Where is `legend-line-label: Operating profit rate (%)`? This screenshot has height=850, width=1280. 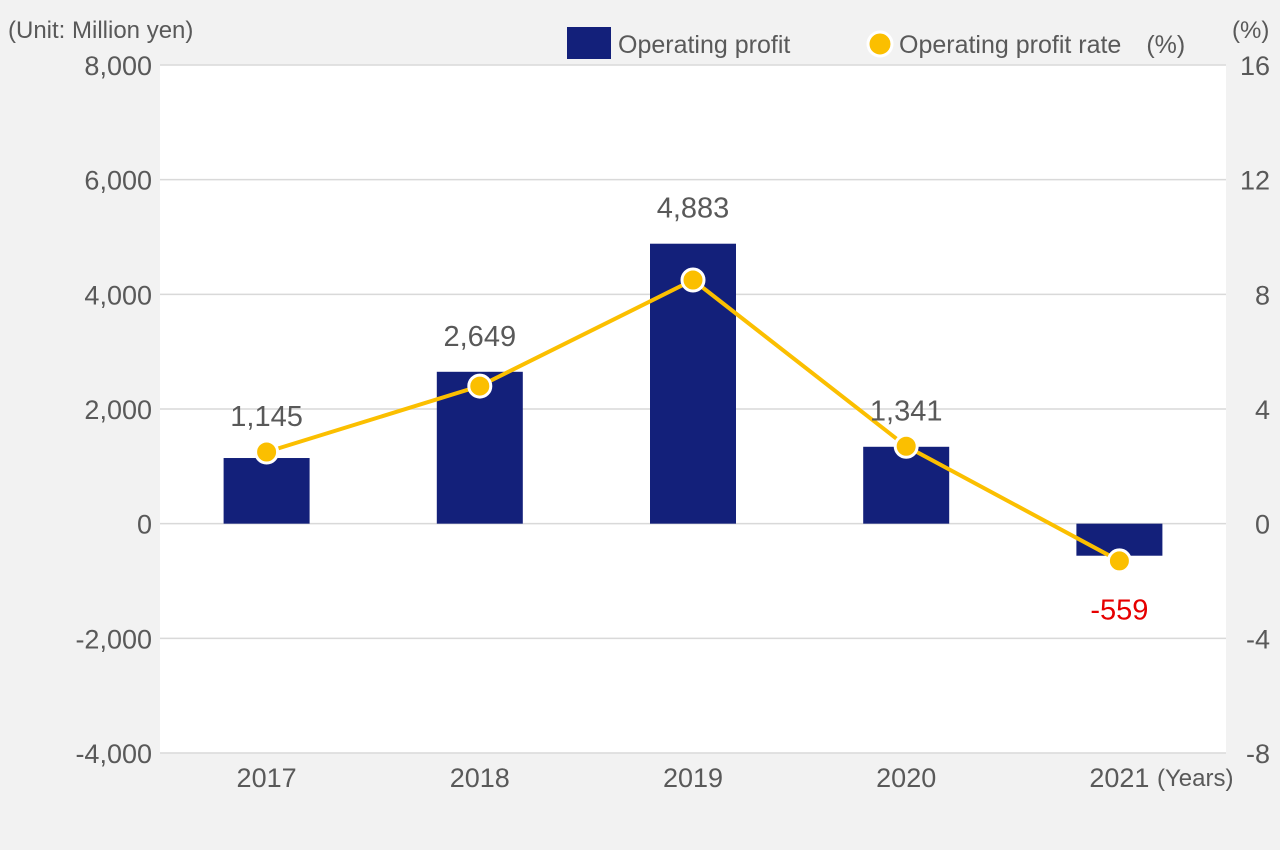
legend-line-label: Operating profit rate (%) is located at coordinates (1042, 45).